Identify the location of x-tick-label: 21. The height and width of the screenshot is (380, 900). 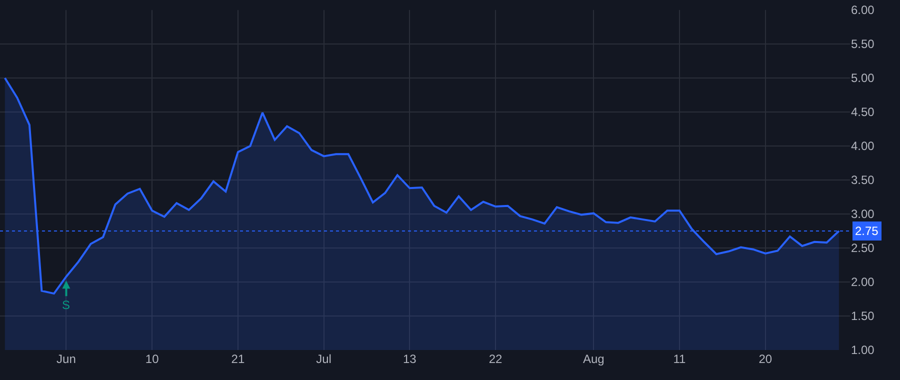
(238, 359).